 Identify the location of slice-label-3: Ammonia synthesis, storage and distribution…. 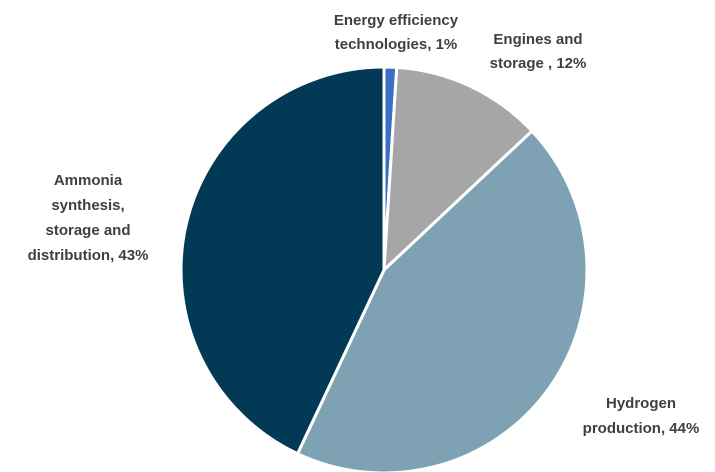
(88, 218).